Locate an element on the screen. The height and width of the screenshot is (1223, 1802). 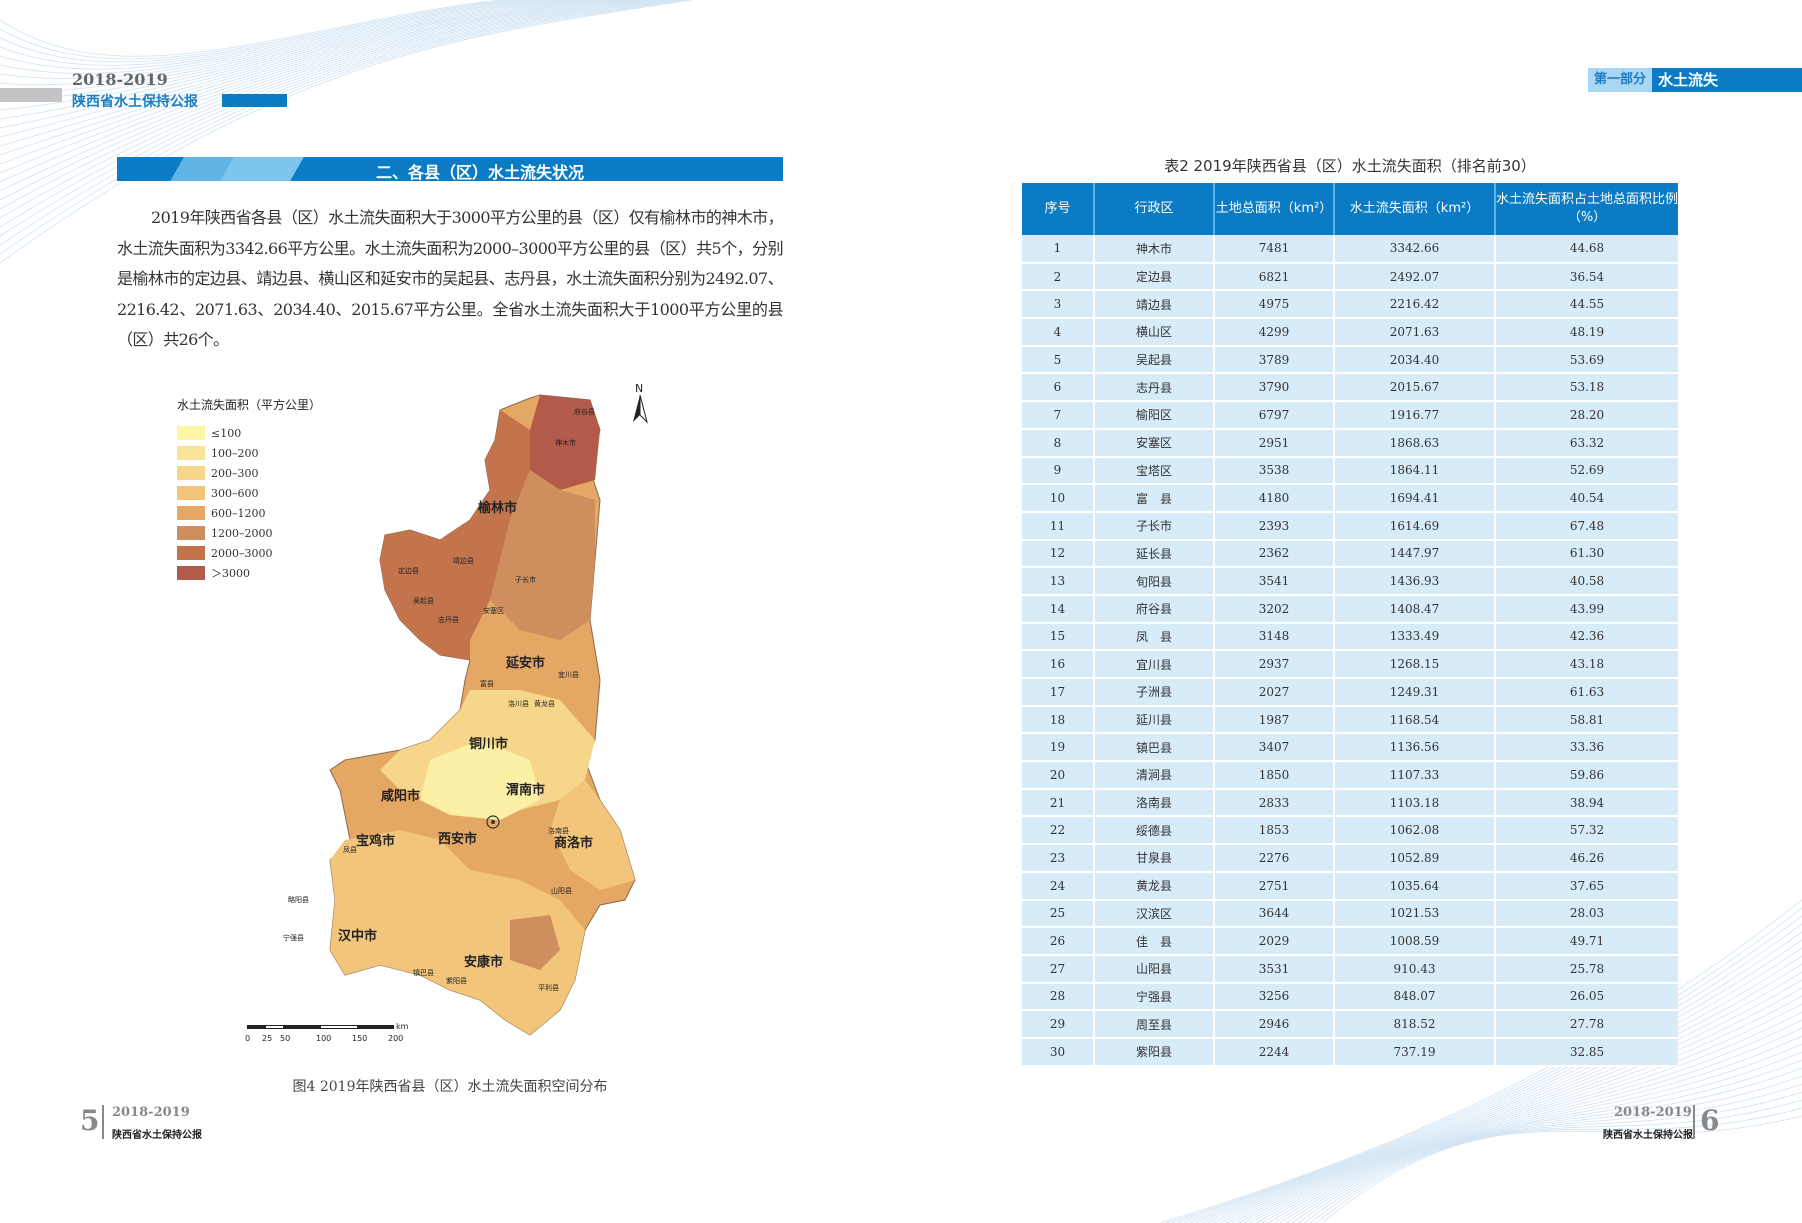
map-region-northwest is located at coordinates (455, 535).